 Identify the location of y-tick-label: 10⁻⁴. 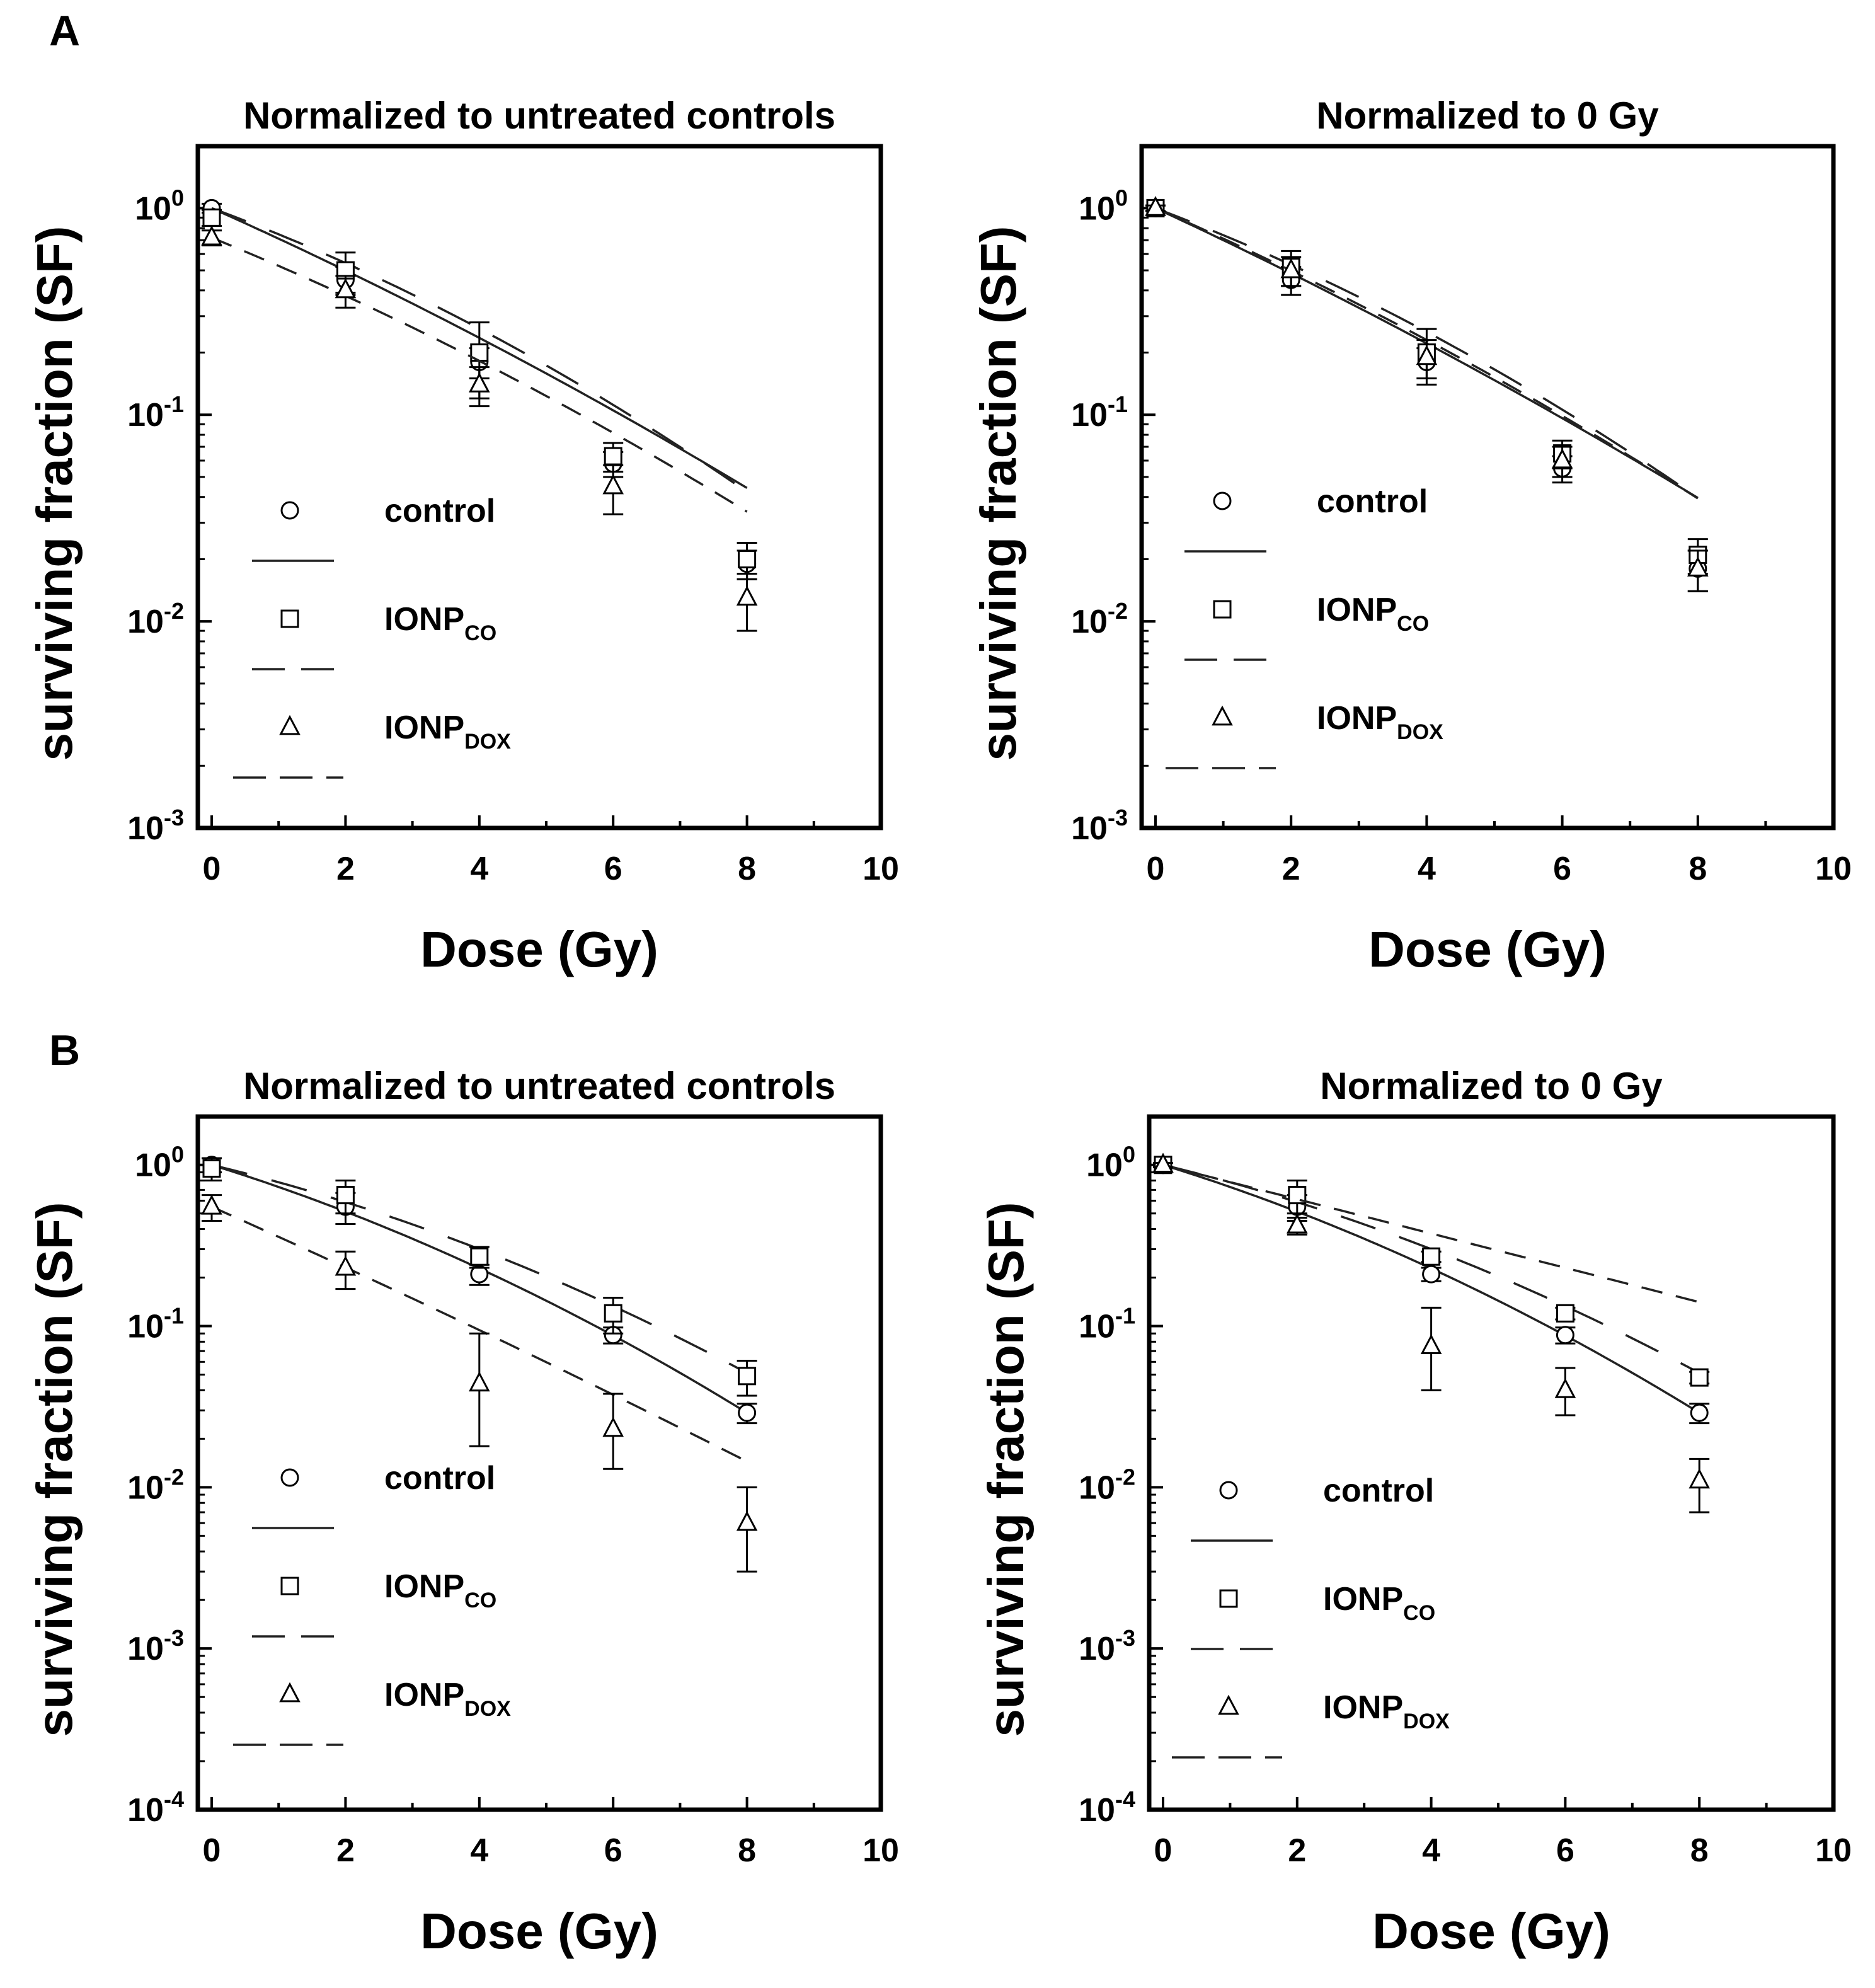
(155, 1807).